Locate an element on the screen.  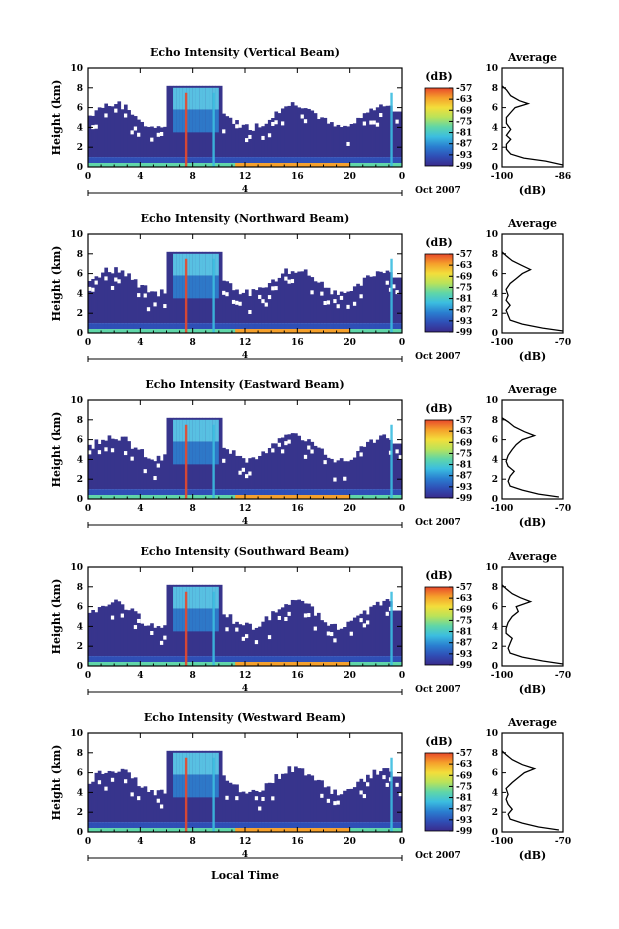
x-tick-label: 12 is located at coordinates (245, 676).